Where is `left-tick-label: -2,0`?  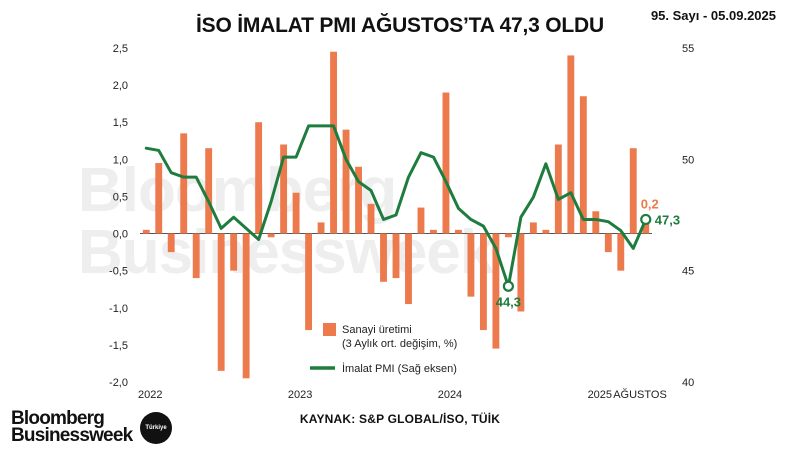
left-tick-label: -2,0 is located at coordinates (118, 383).